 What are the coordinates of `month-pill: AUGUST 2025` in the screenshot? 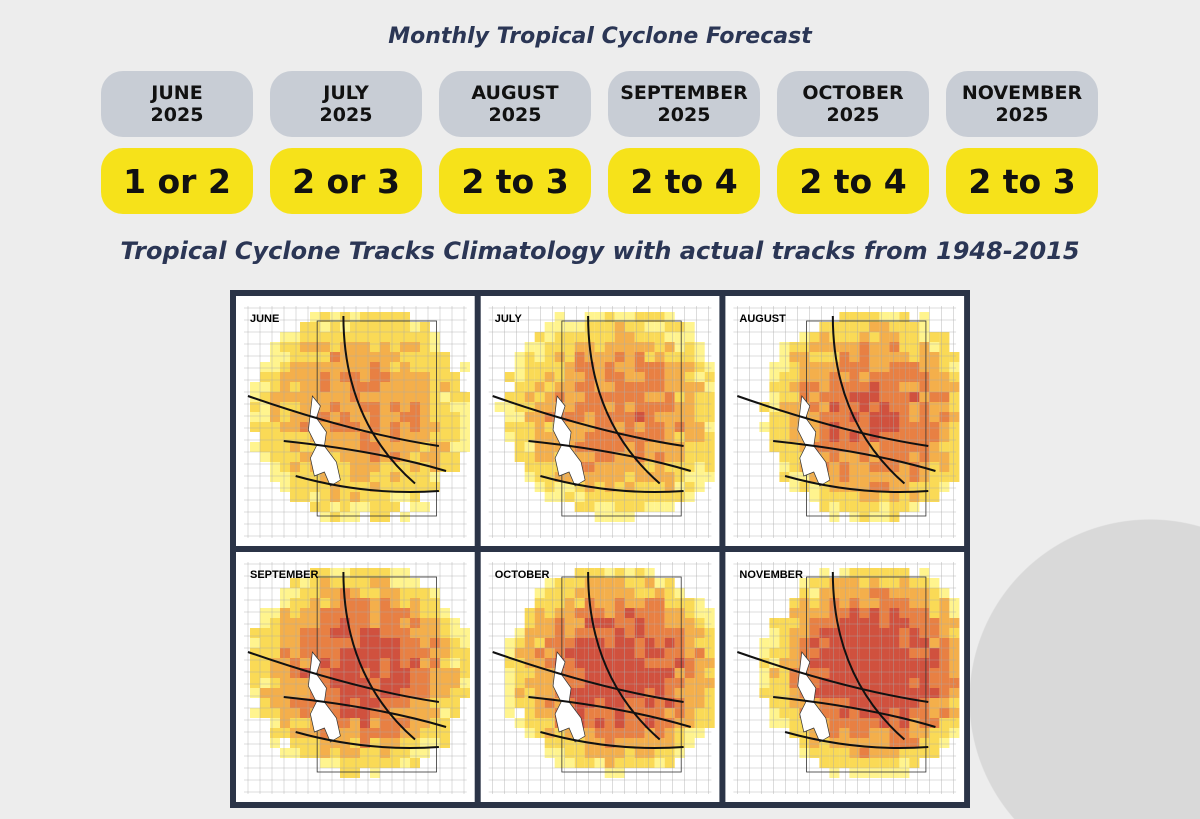 It's located at (515, 104).